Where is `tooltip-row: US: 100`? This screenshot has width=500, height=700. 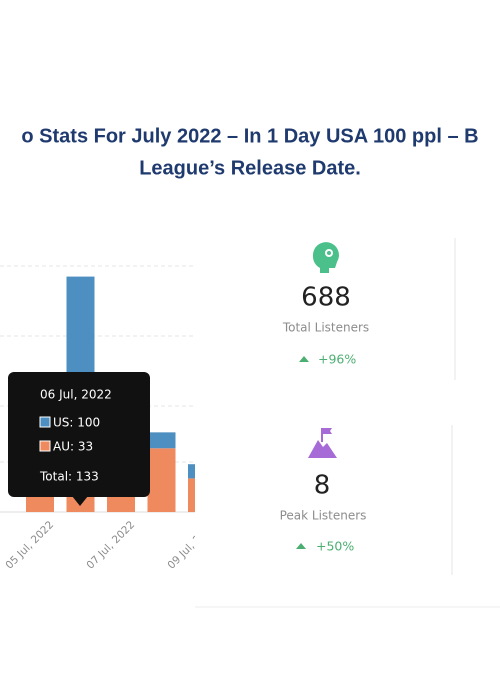 tooltip-row: US: 100 is located at coordinates (76, 423).